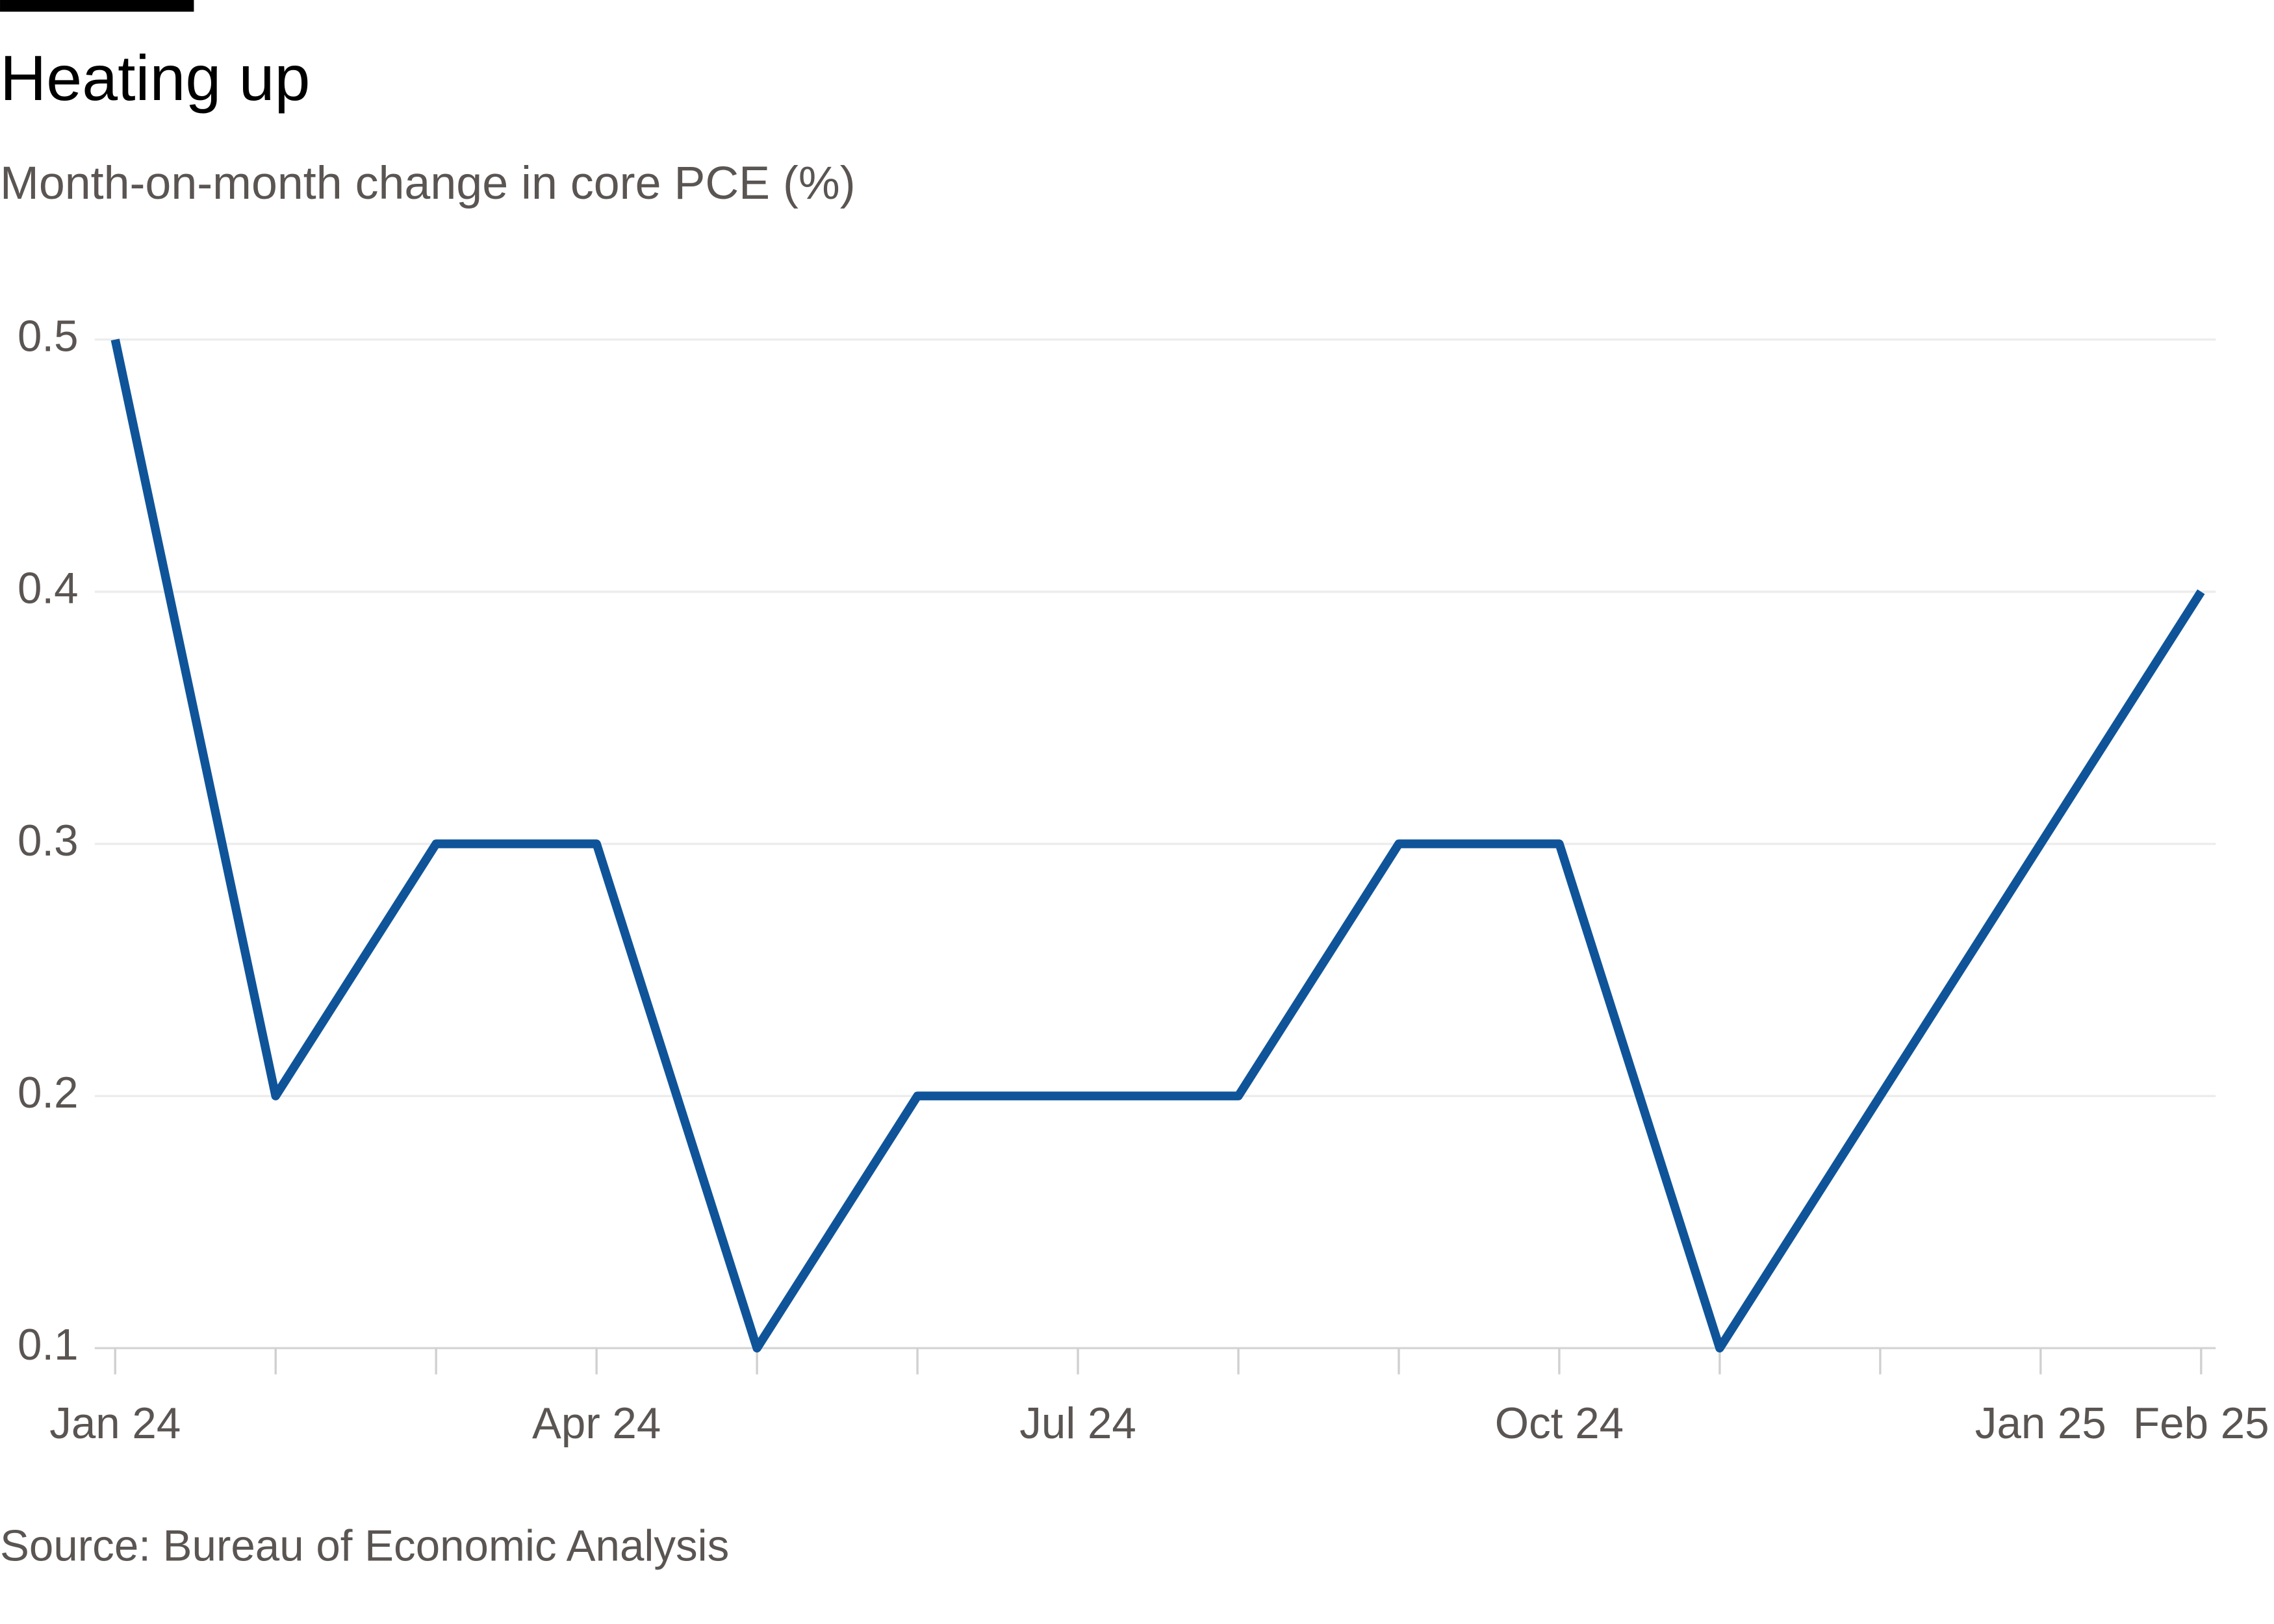 The height and width of the screenshot is (1624, 2274). I want to click on x-tick-label: Jan 25, so click(2040, 1423).